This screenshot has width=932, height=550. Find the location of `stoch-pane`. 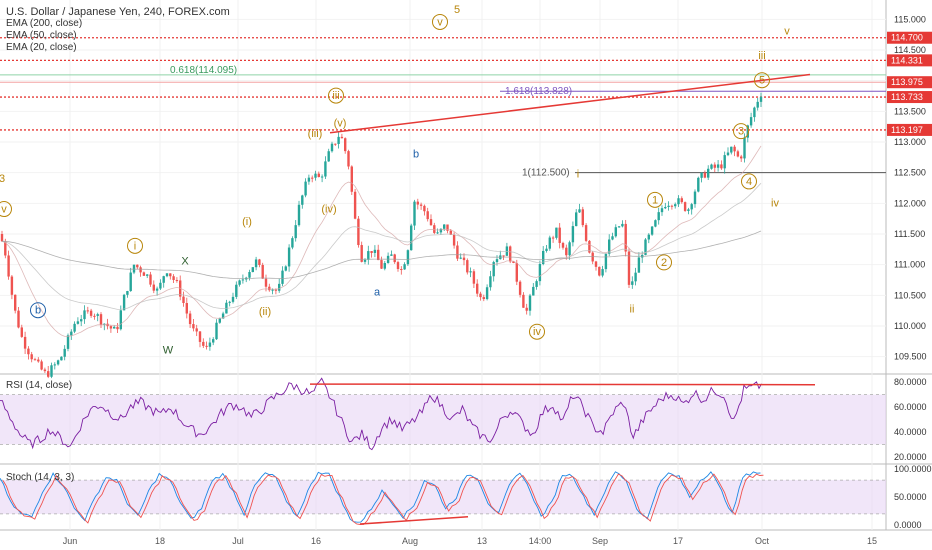

stoch-pane is located at coordinates (443, 498).